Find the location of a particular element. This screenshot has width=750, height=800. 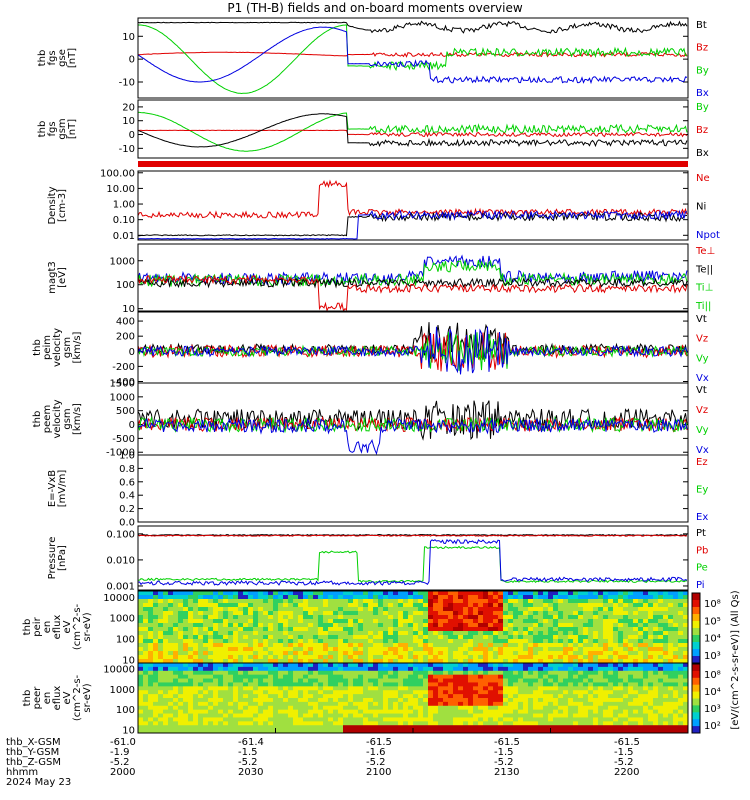

legend-entry: Ti⊥ is located at coordinates (704, 288).